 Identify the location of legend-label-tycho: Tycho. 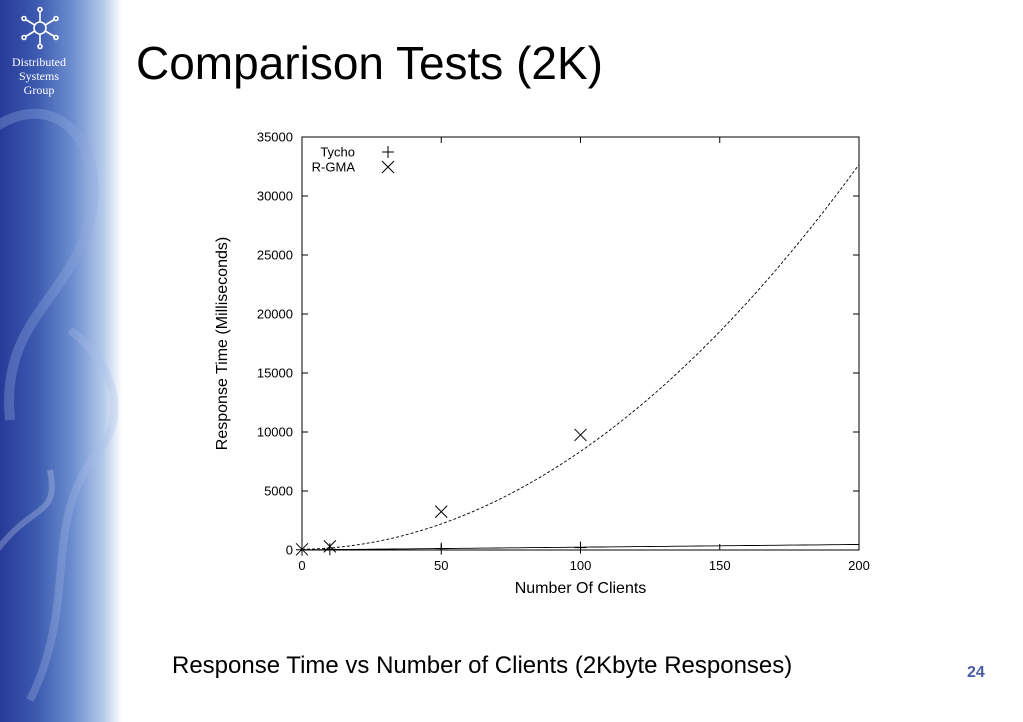
(337, 152).